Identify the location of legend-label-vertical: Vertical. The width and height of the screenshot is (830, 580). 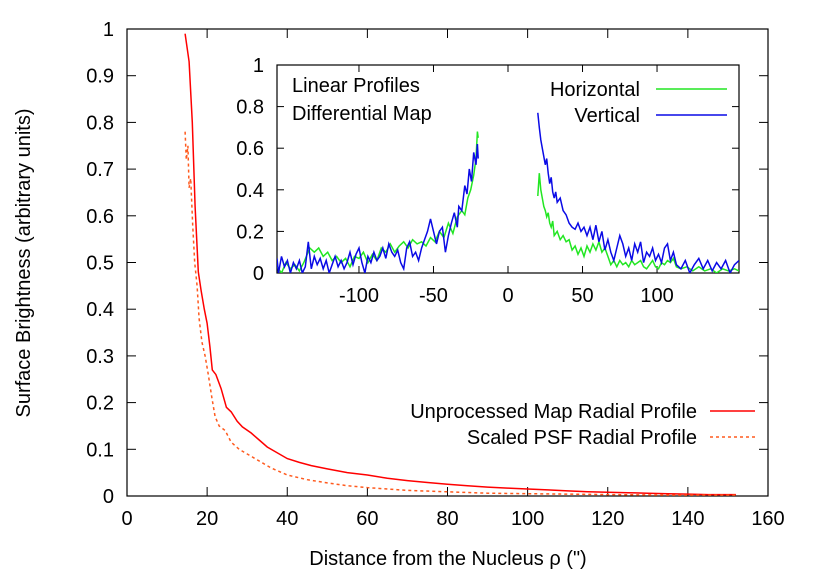
(607, 116).